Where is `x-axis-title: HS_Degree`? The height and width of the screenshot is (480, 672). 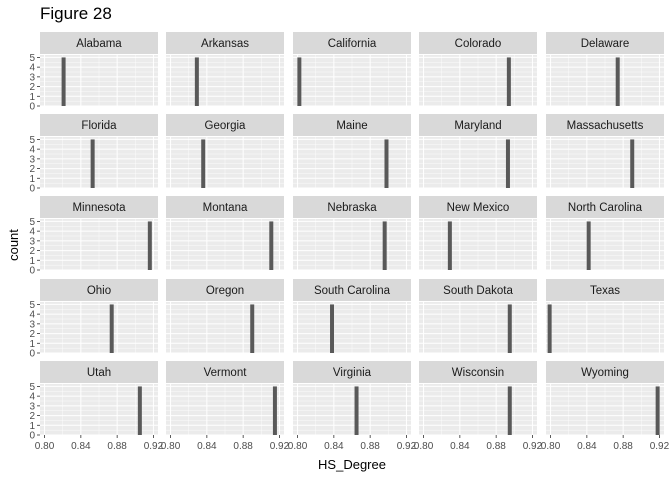 x-axis-title: HS_Degree is located at coordinates (352, 464).